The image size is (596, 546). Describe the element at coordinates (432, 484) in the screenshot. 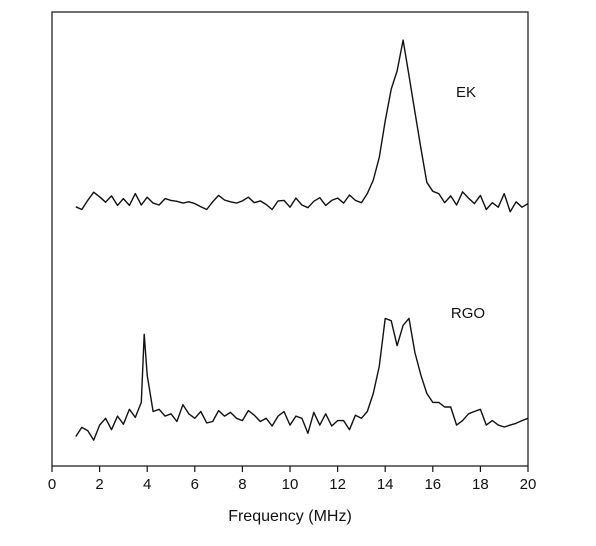

I see `x-tick-label-16: 16` at that location.